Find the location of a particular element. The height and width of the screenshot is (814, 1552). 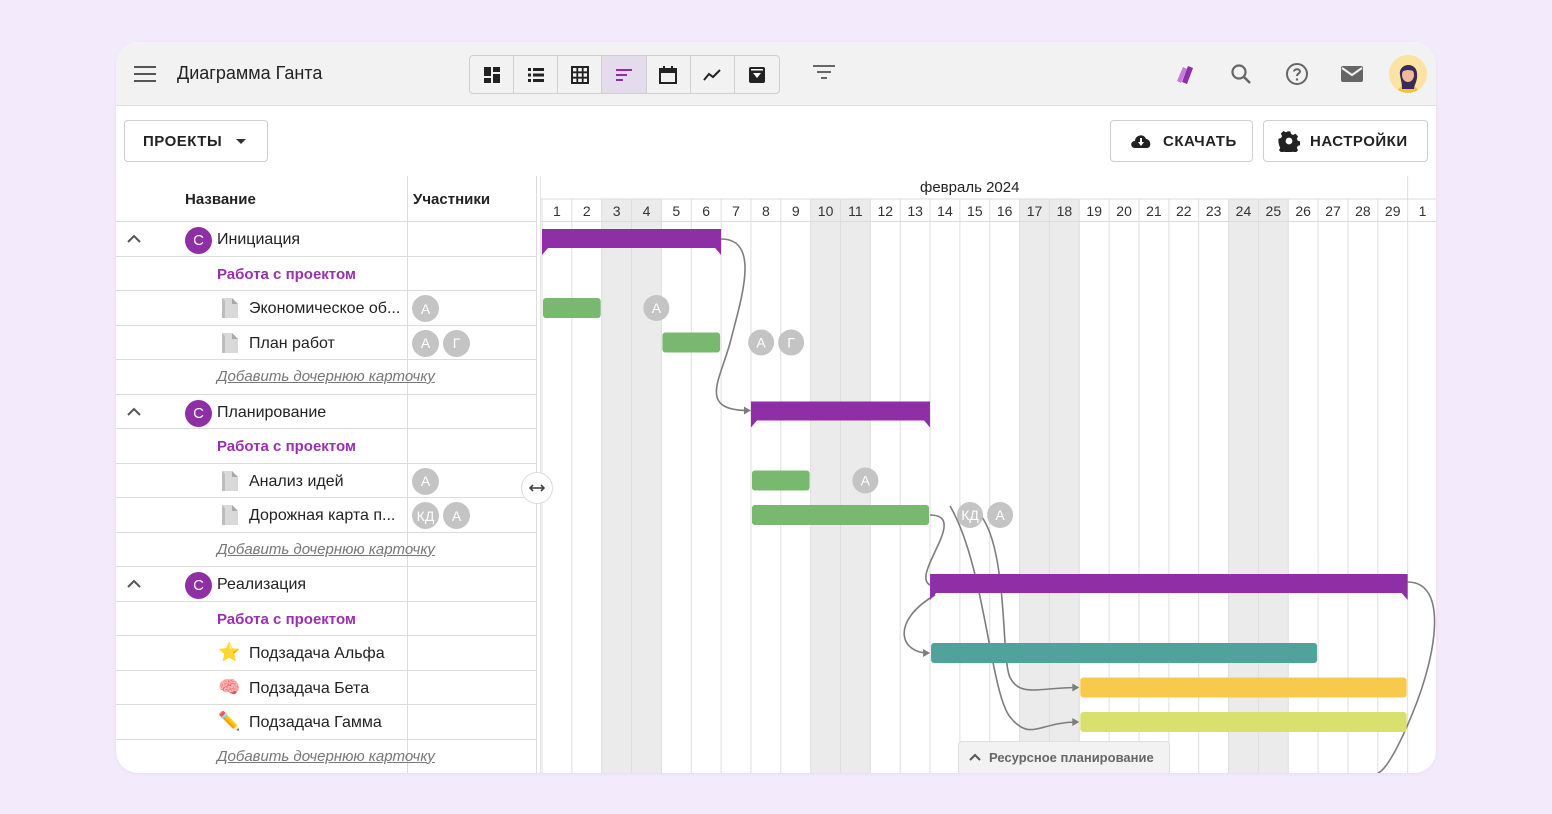

column-header-members: Участники is located at coordinates (452, 199).